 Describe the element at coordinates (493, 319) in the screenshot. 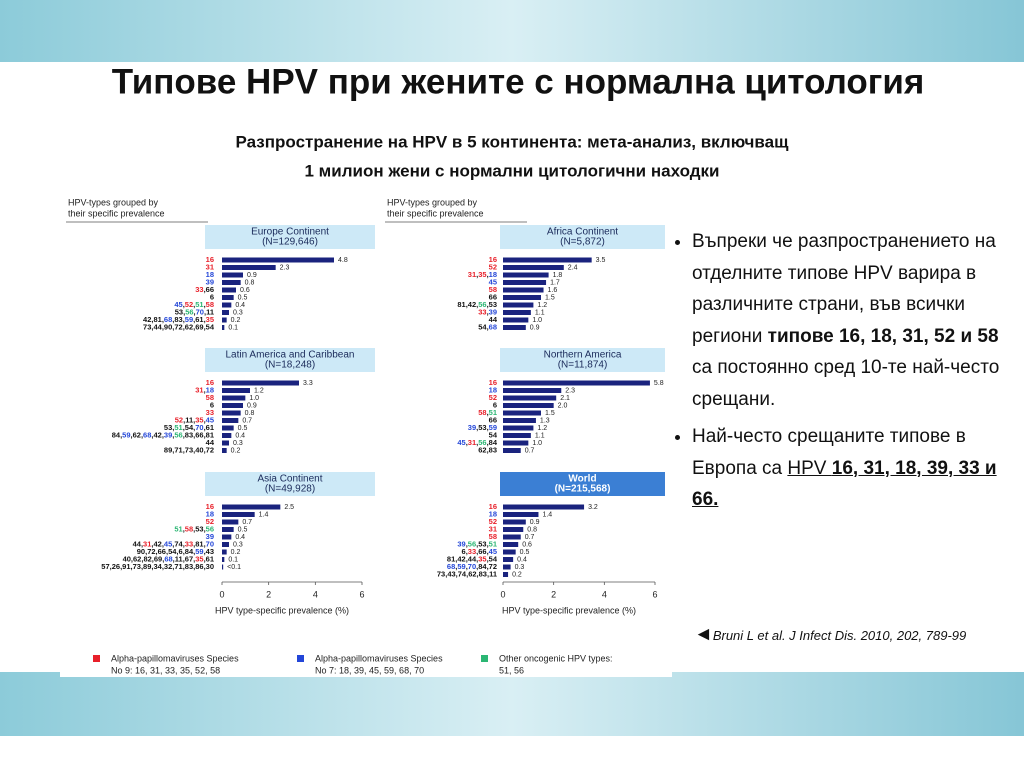

I see `category-label: 44` at that location.